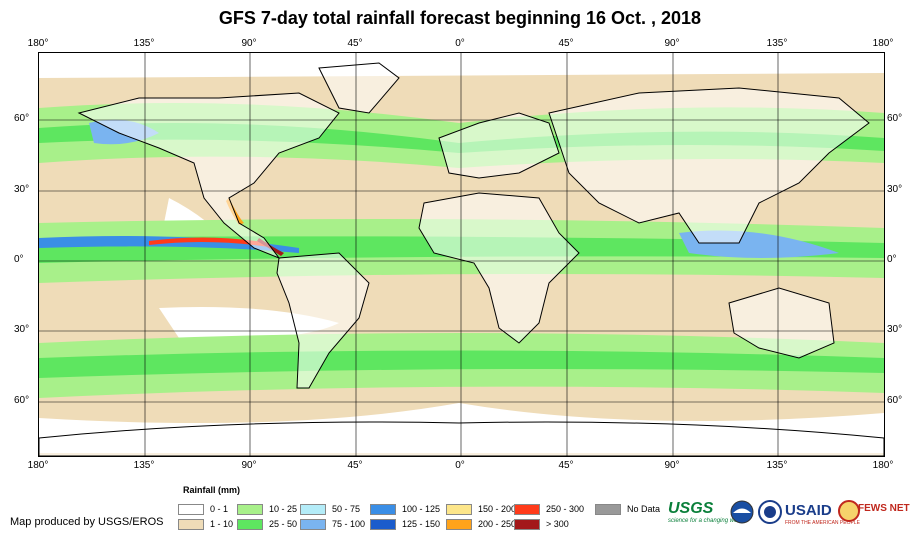 This screenshot has width=920, height=539. Describe the element at coordinates (212, 490) in the screenshot. I see `legend-title: Rainfall (mm)` at that location.